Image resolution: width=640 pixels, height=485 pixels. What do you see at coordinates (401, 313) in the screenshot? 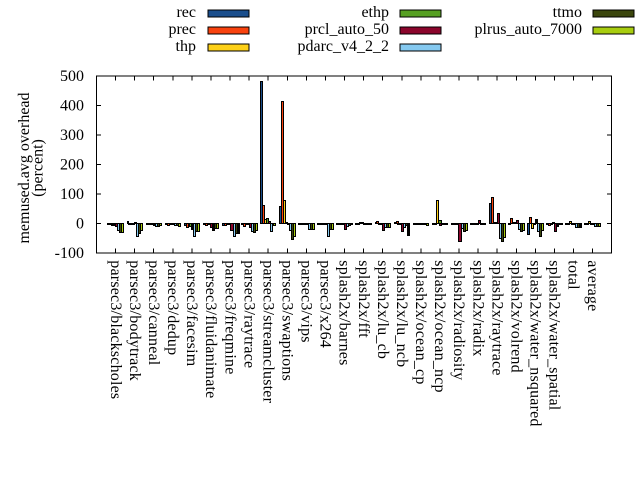
I see `svg-text: splash2x/lu_ncb` at bounding box center [401, 313].